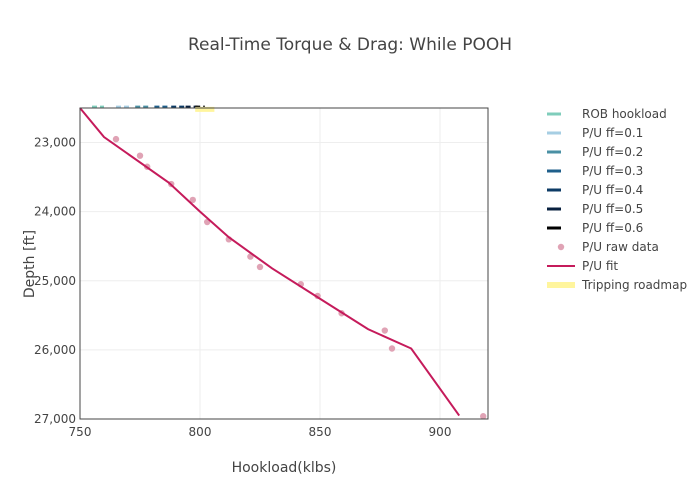  Describe the element at coordinates (612, 209) in the screenshot. I see `legend-label: P/U ff=0.5` at that location.